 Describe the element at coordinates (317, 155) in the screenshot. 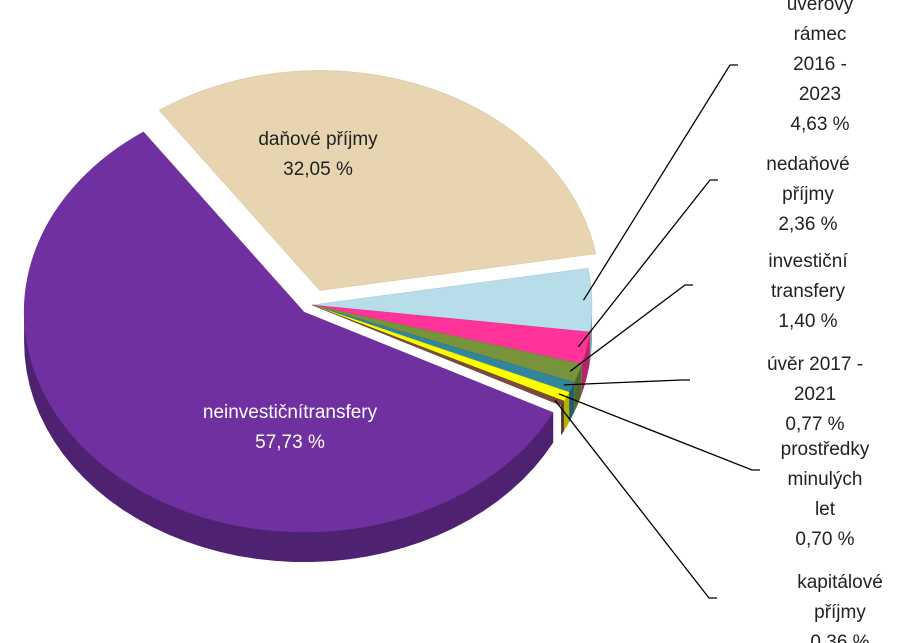

I see `data-label: daňové příjmy 32,05 %` at that location.